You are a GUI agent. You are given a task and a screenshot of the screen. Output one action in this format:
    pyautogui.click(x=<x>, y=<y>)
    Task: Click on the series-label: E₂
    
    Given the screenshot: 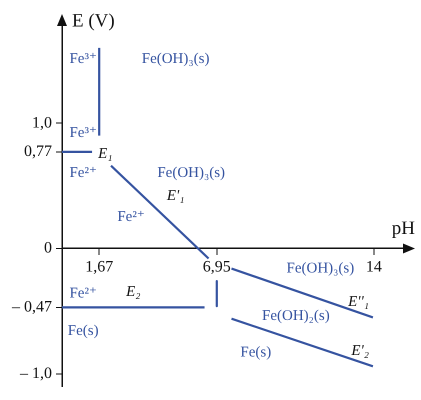 What is the action you would take?
    pyautogui.click(x=132, y=292)
    